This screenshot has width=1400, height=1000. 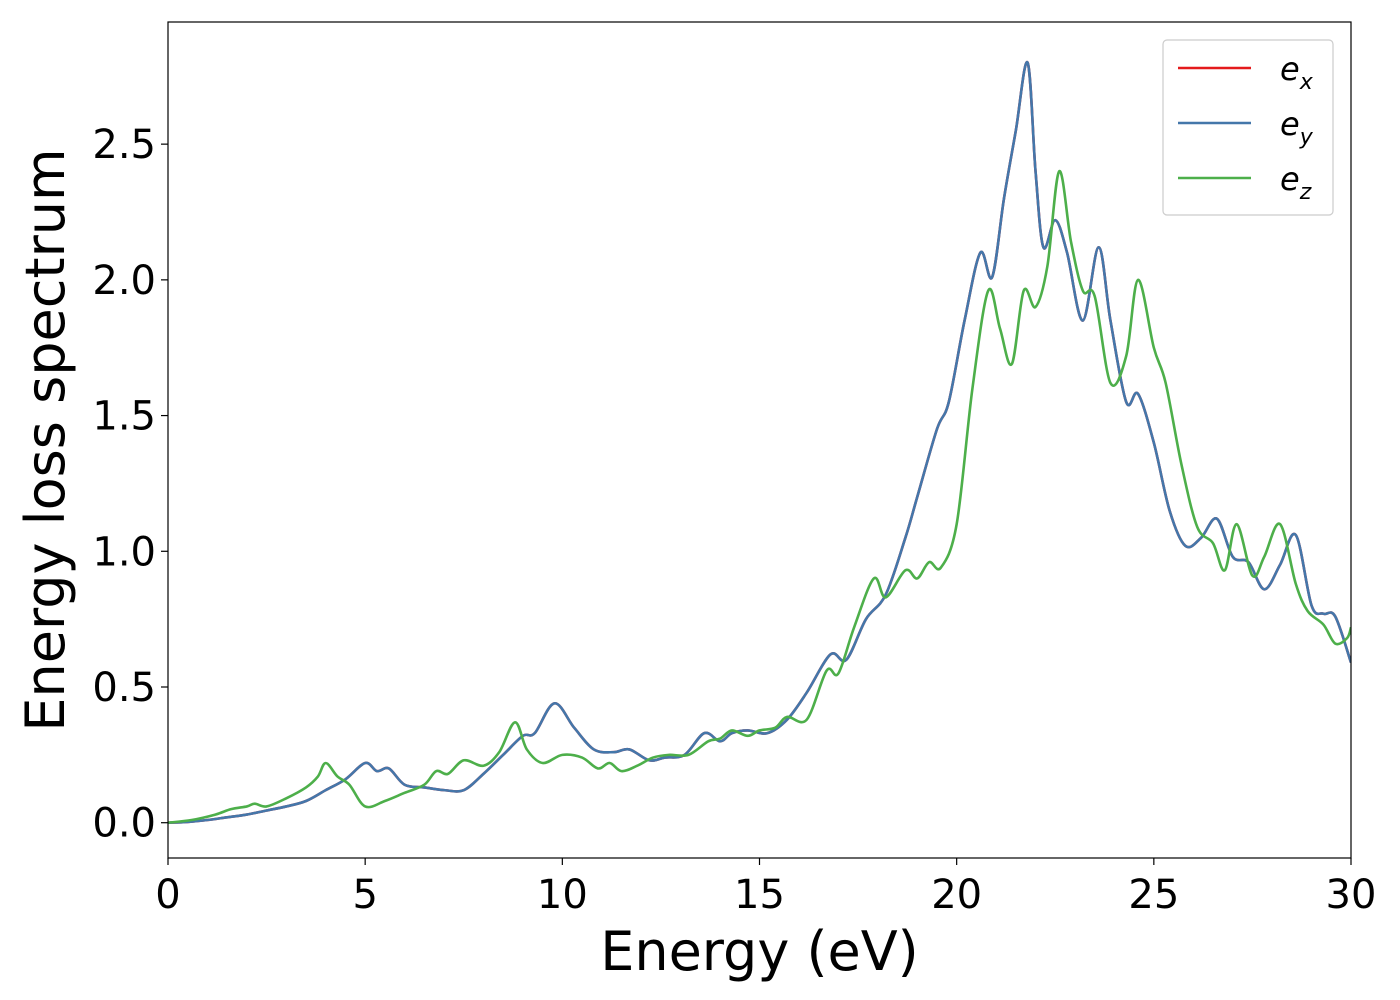 I want to click on legend-label-e_x: ex, so click(x=1297, y=72).